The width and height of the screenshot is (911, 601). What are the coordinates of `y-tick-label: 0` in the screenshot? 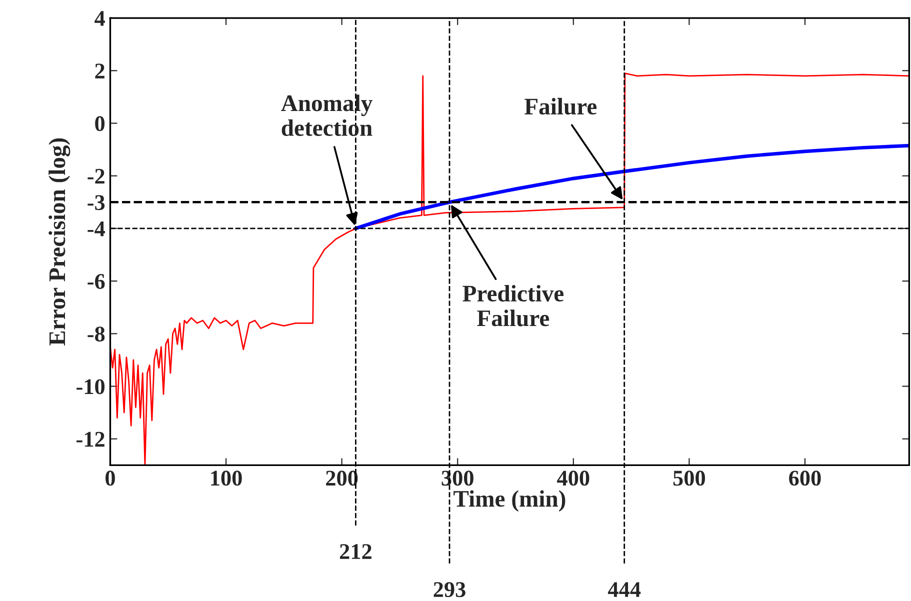 It's located at (100, 124).